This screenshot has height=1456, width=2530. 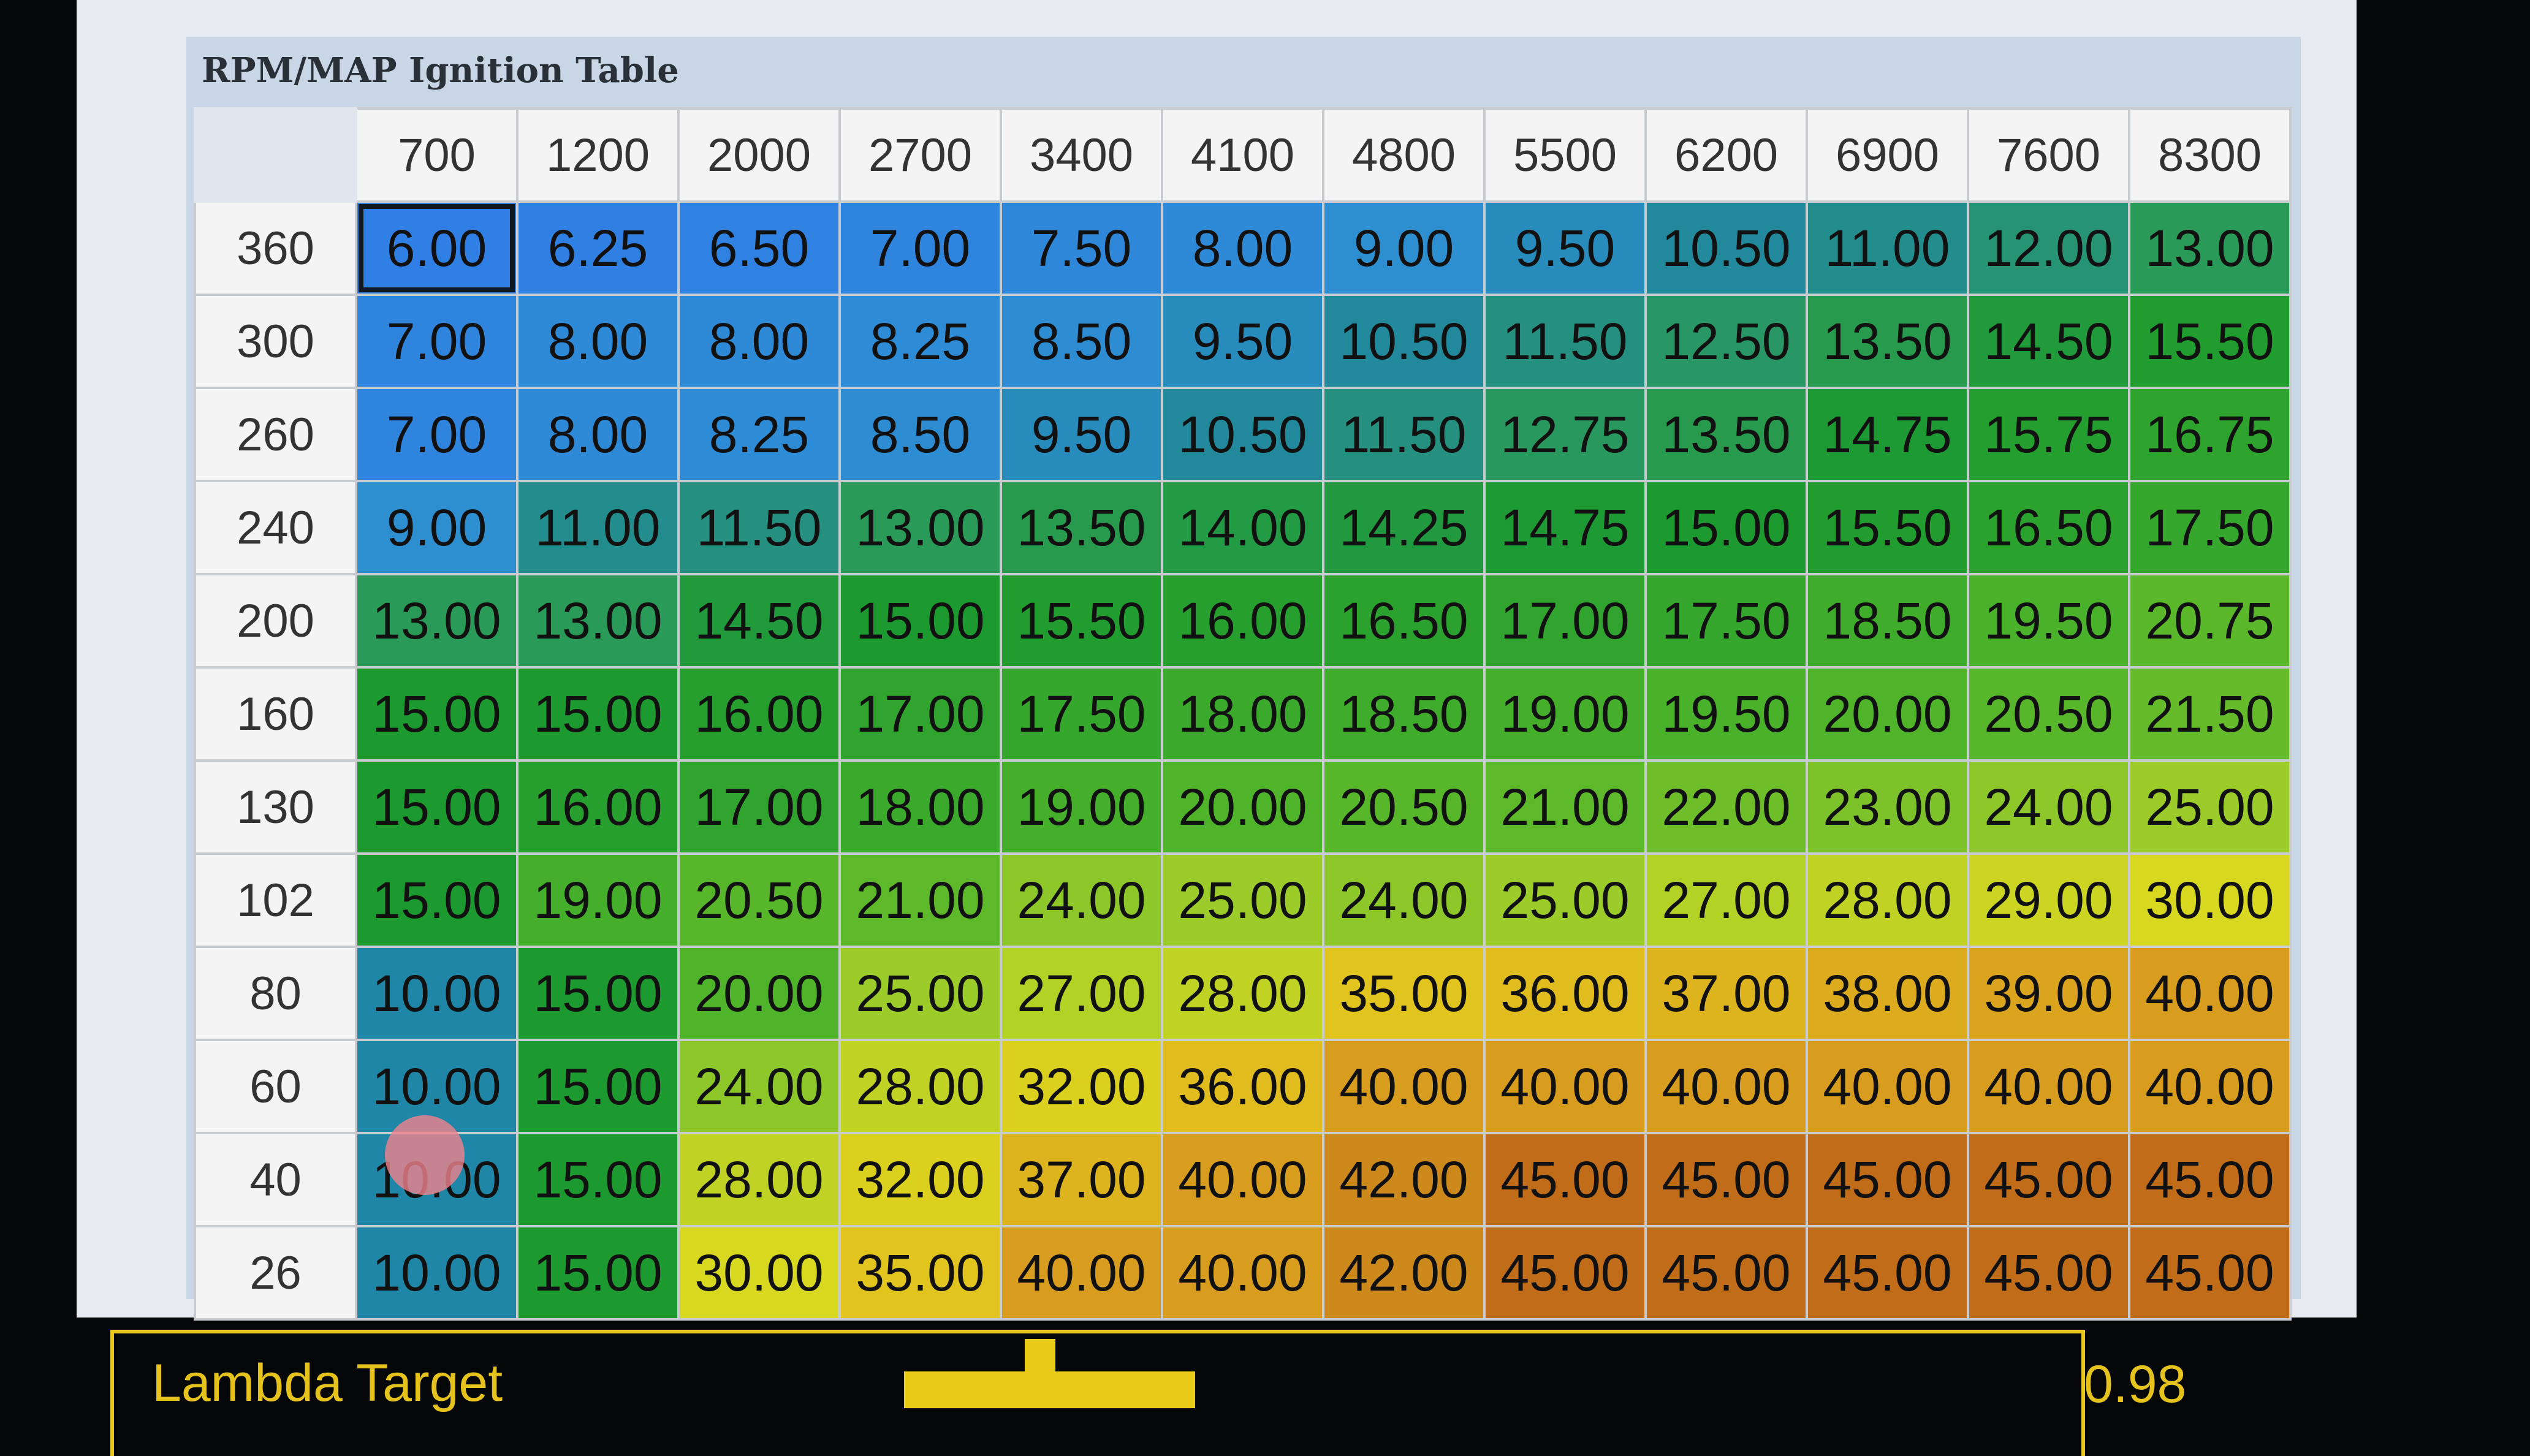 I want to click on table-cell: 35.00, so click(x=920, y=1273).